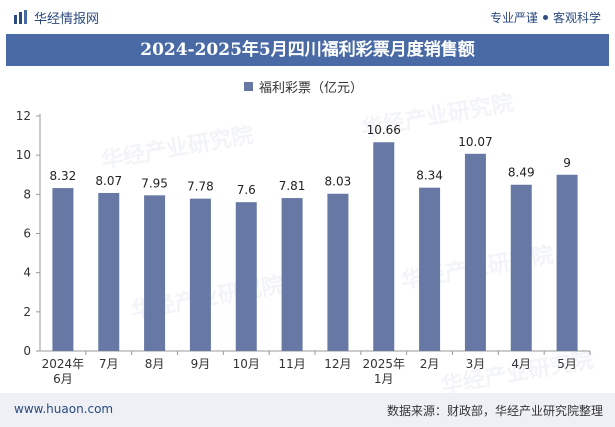 This screenshot has width=615, height=427. I want to click on x-tick-label: 2024年, so click(63, 364).